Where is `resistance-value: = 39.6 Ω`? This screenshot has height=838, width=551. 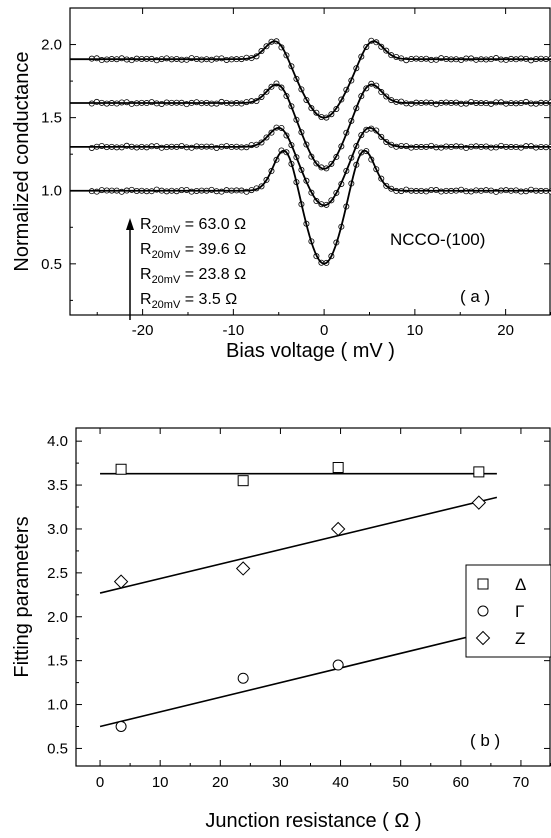
resistance-value: = 39.6 Ω is located at coordinates (213, 249).